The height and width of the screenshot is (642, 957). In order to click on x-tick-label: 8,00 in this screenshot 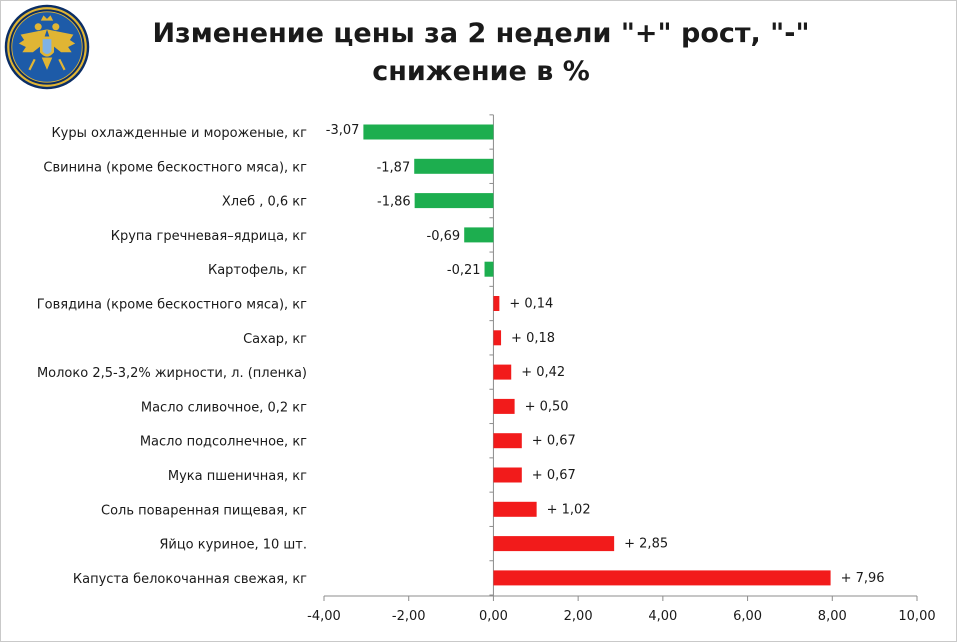, I will do `click(832, 616)`.